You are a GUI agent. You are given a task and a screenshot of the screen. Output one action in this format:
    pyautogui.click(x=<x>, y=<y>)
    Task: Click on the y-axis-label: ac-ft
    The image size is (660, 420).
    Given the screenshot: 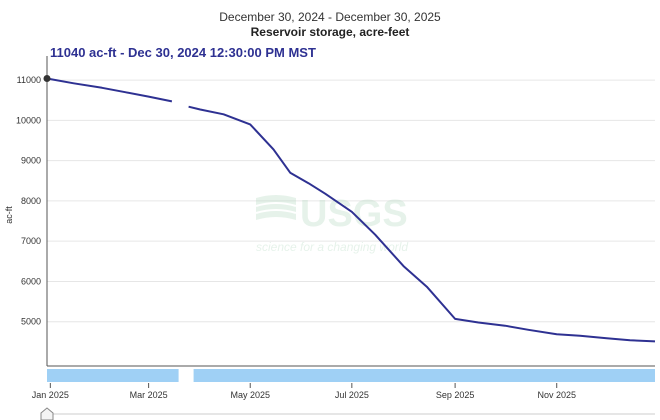 What is the action you would take?
    pyautogui.click(x=9, y=215)
    